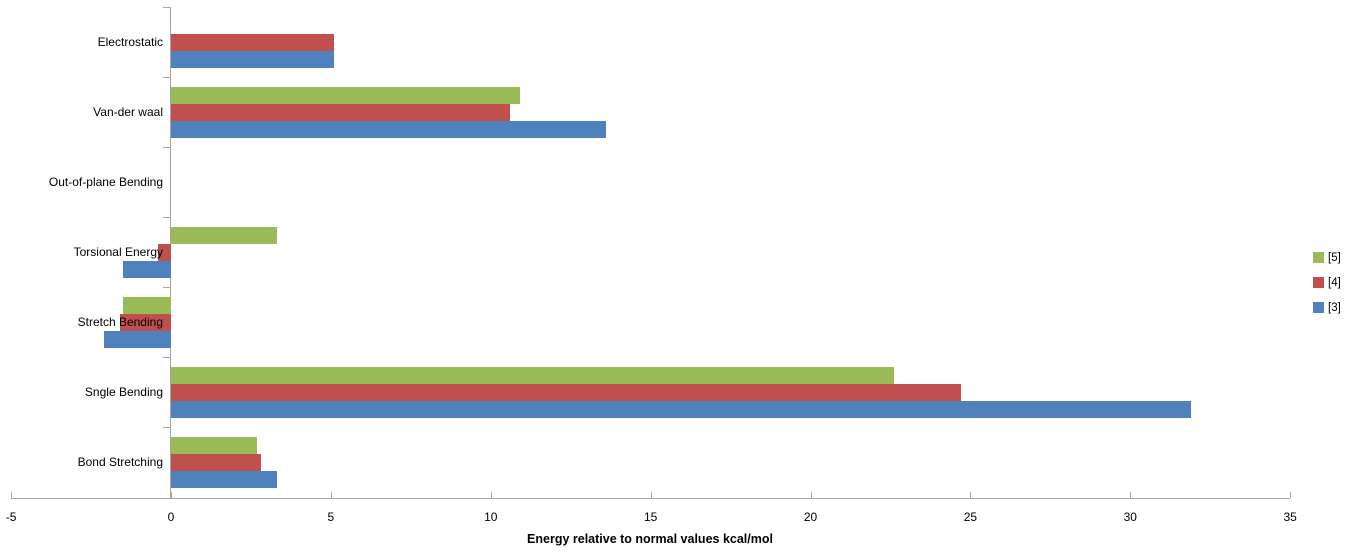 The height and width of the screenshot is (558, 1354). I want to click on category-label: Van-der waal, so click(128, 112).